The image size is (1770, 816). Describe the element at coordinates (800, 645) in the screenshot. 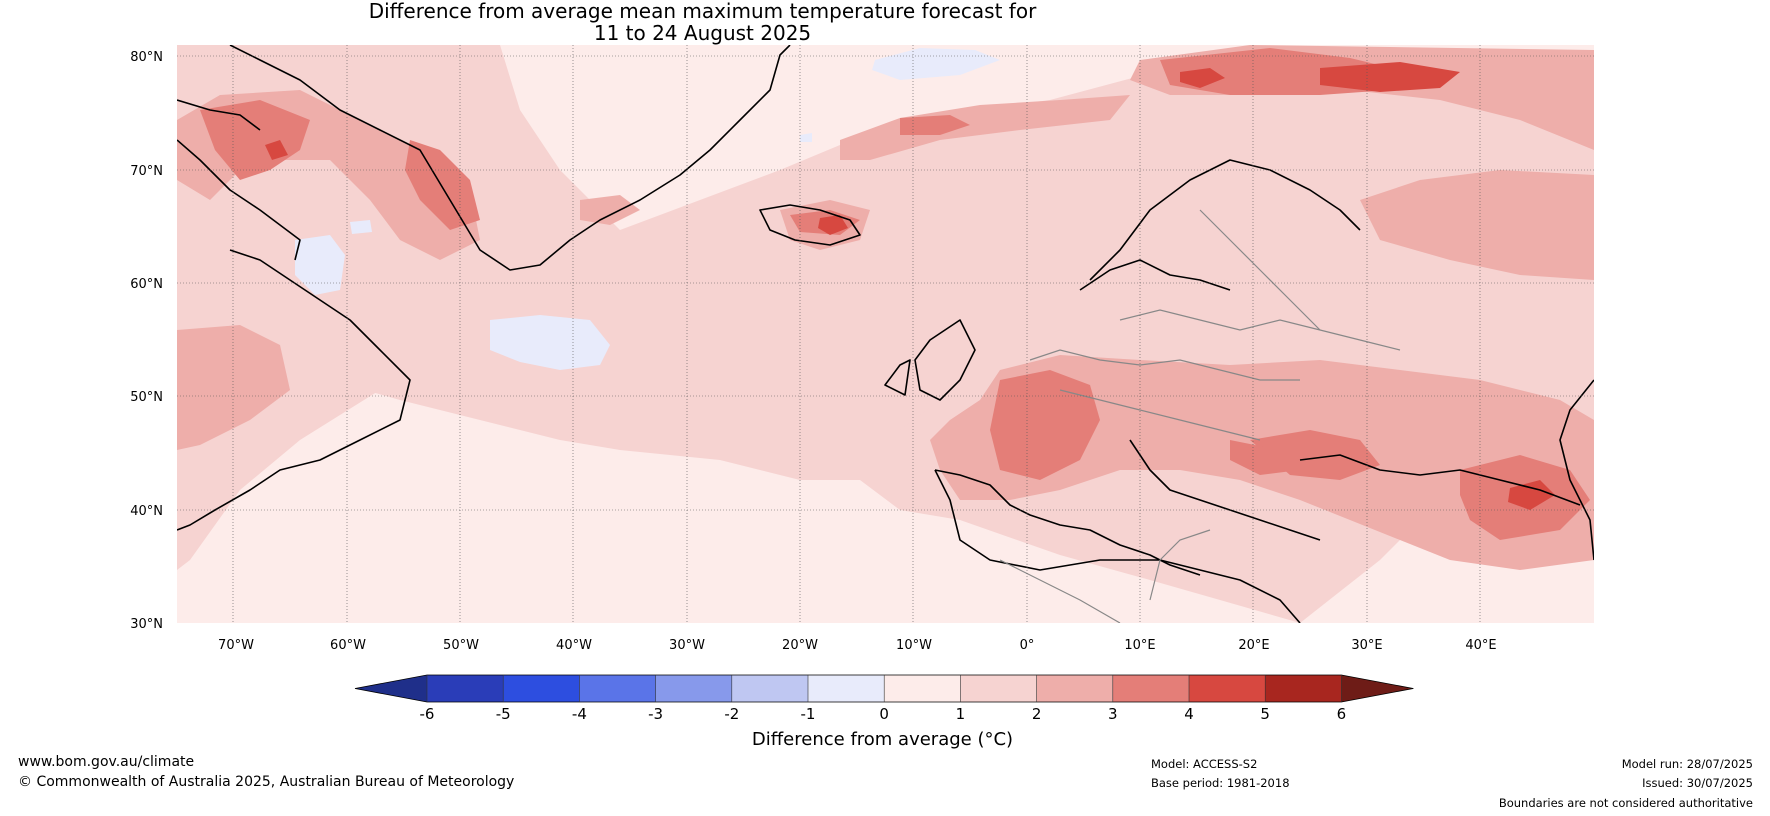

I see `lon-label-20w: 20°W` at that location.